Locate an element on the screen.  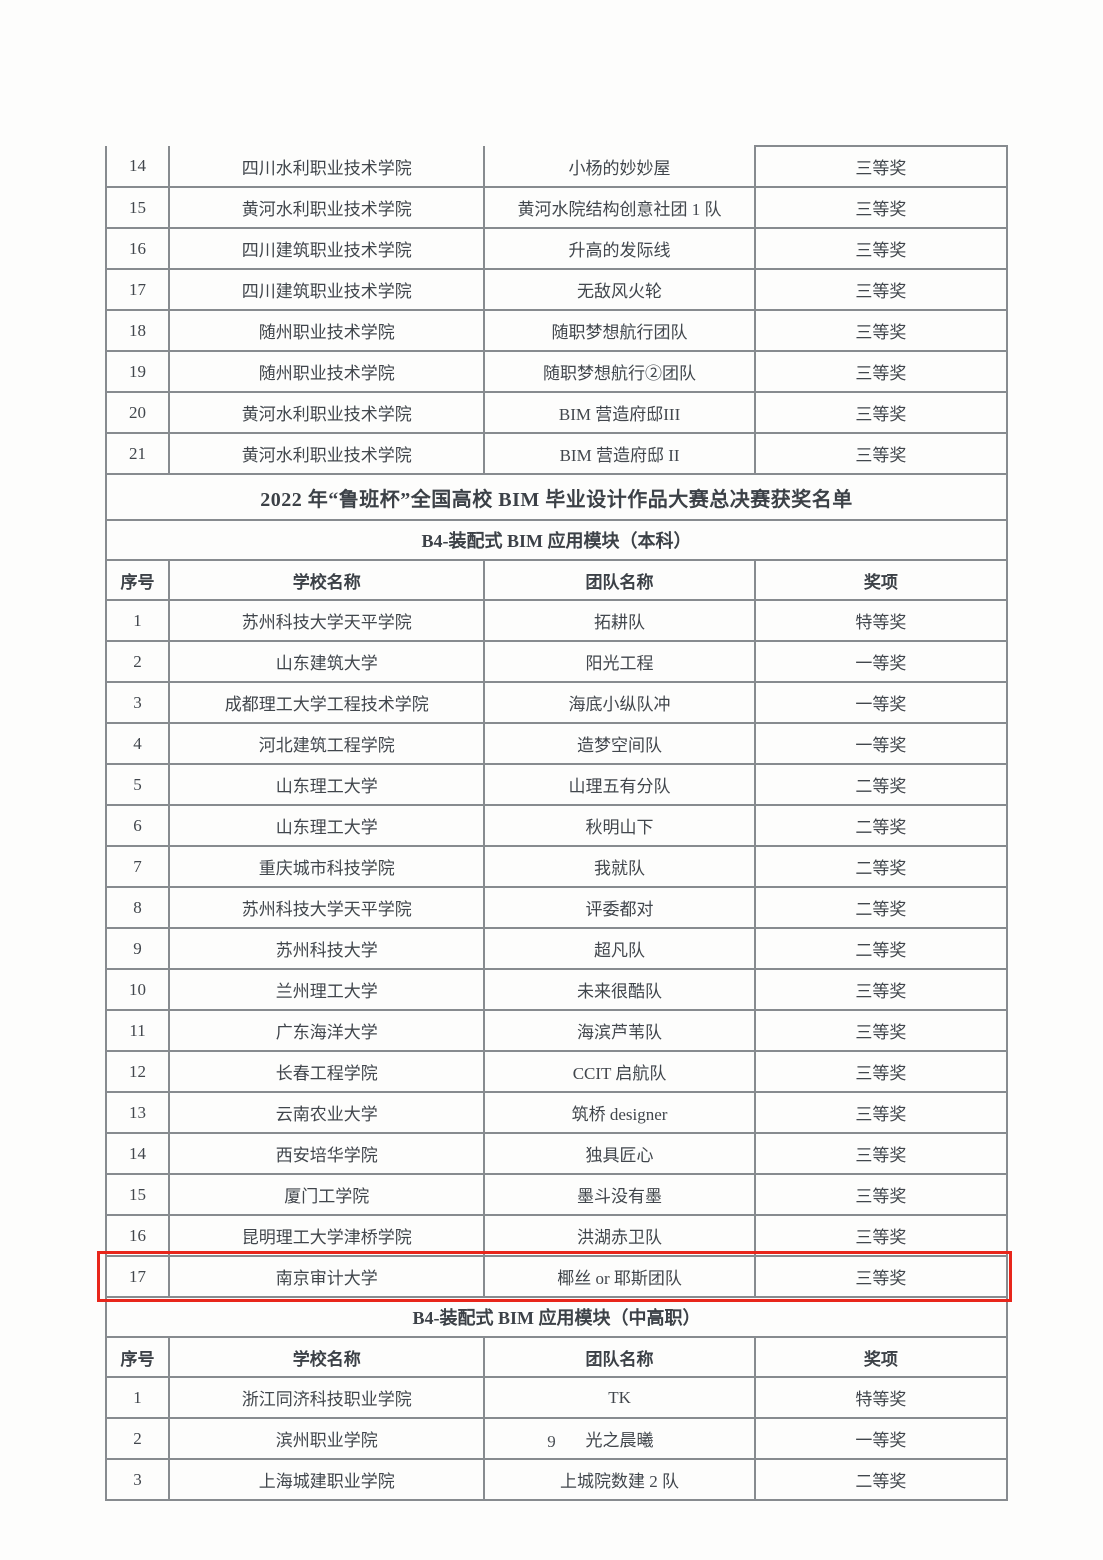
cell-team: CCIT 启航队 is located at coordinates (619, 1071).